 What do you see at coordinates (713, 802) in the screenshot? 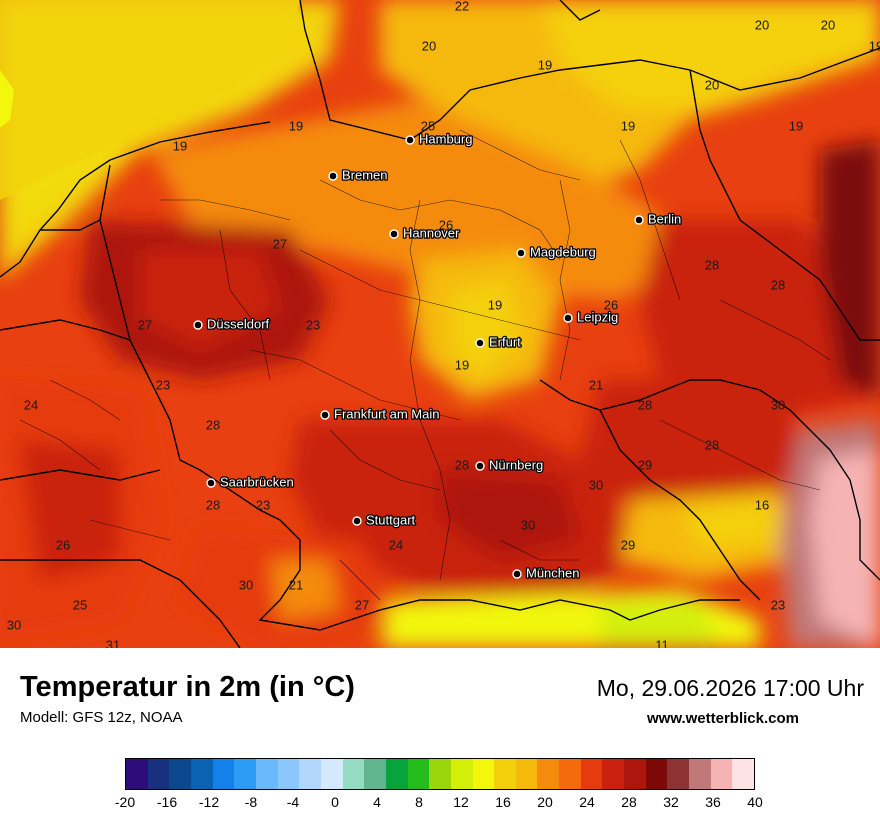
I see `legend-tick-label: 36` at bounding box center [713, 802].